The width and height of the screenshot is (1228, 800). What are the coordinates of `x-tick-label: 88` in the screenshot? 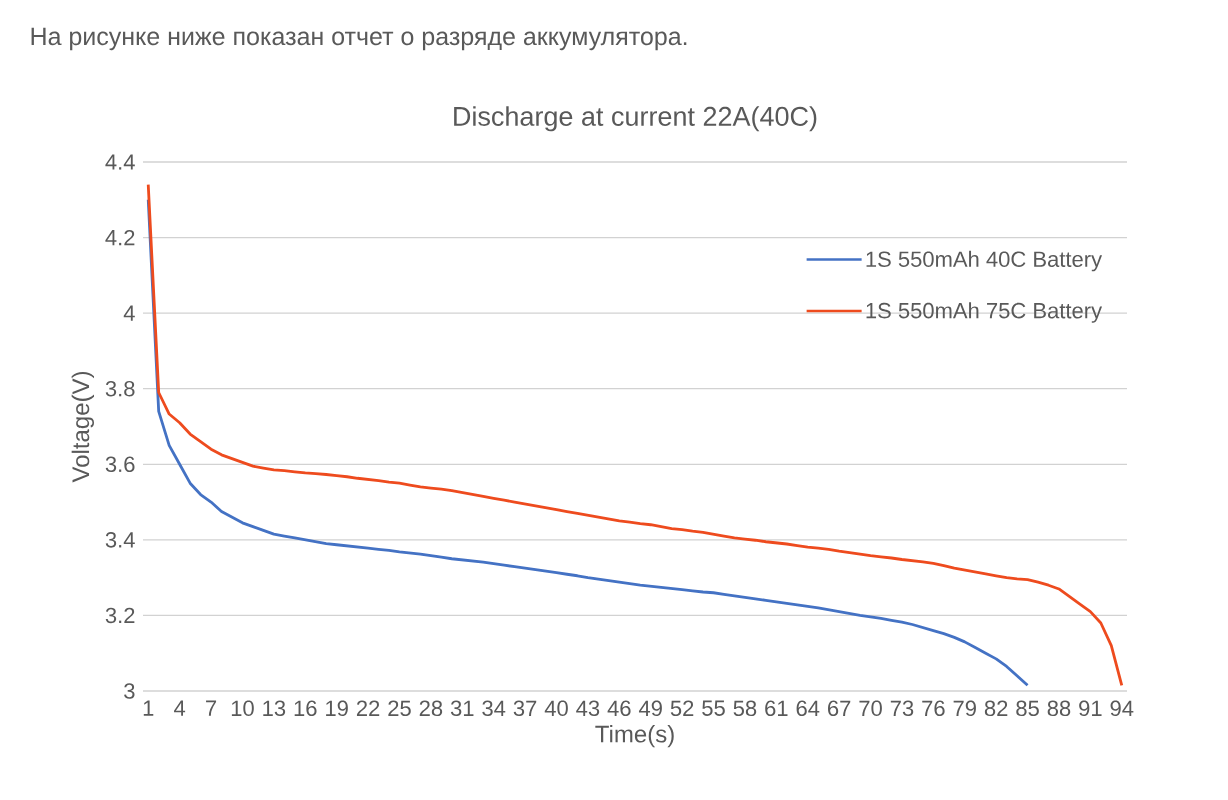 It's located at (1059, 708).